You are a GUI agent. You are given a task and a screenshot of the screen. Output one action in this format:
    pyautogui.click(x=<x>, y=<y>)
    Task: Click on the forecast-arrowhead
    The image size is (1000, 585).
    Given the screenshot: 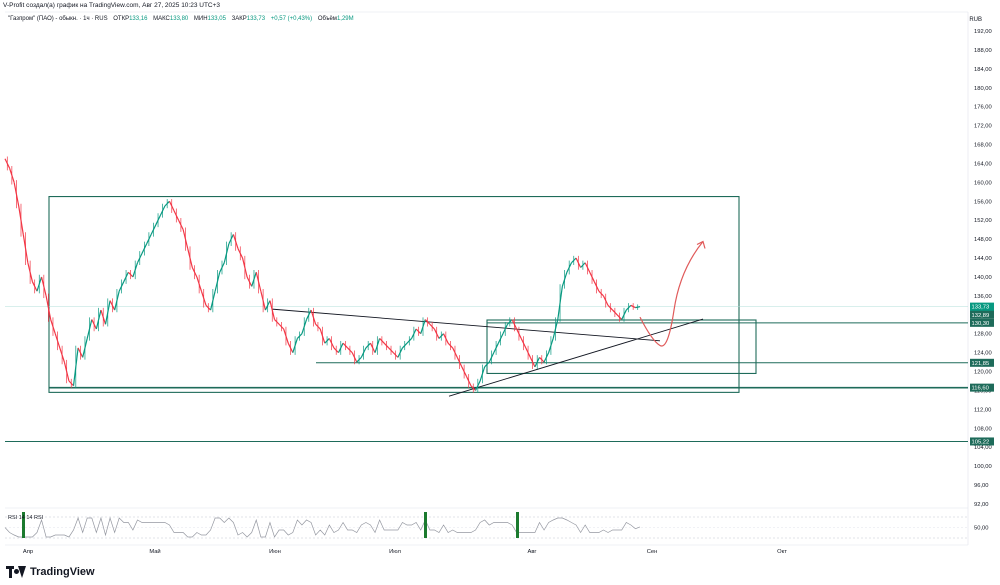 What is the action you would take?
    pyautogui.click(x=701, y=244)
    